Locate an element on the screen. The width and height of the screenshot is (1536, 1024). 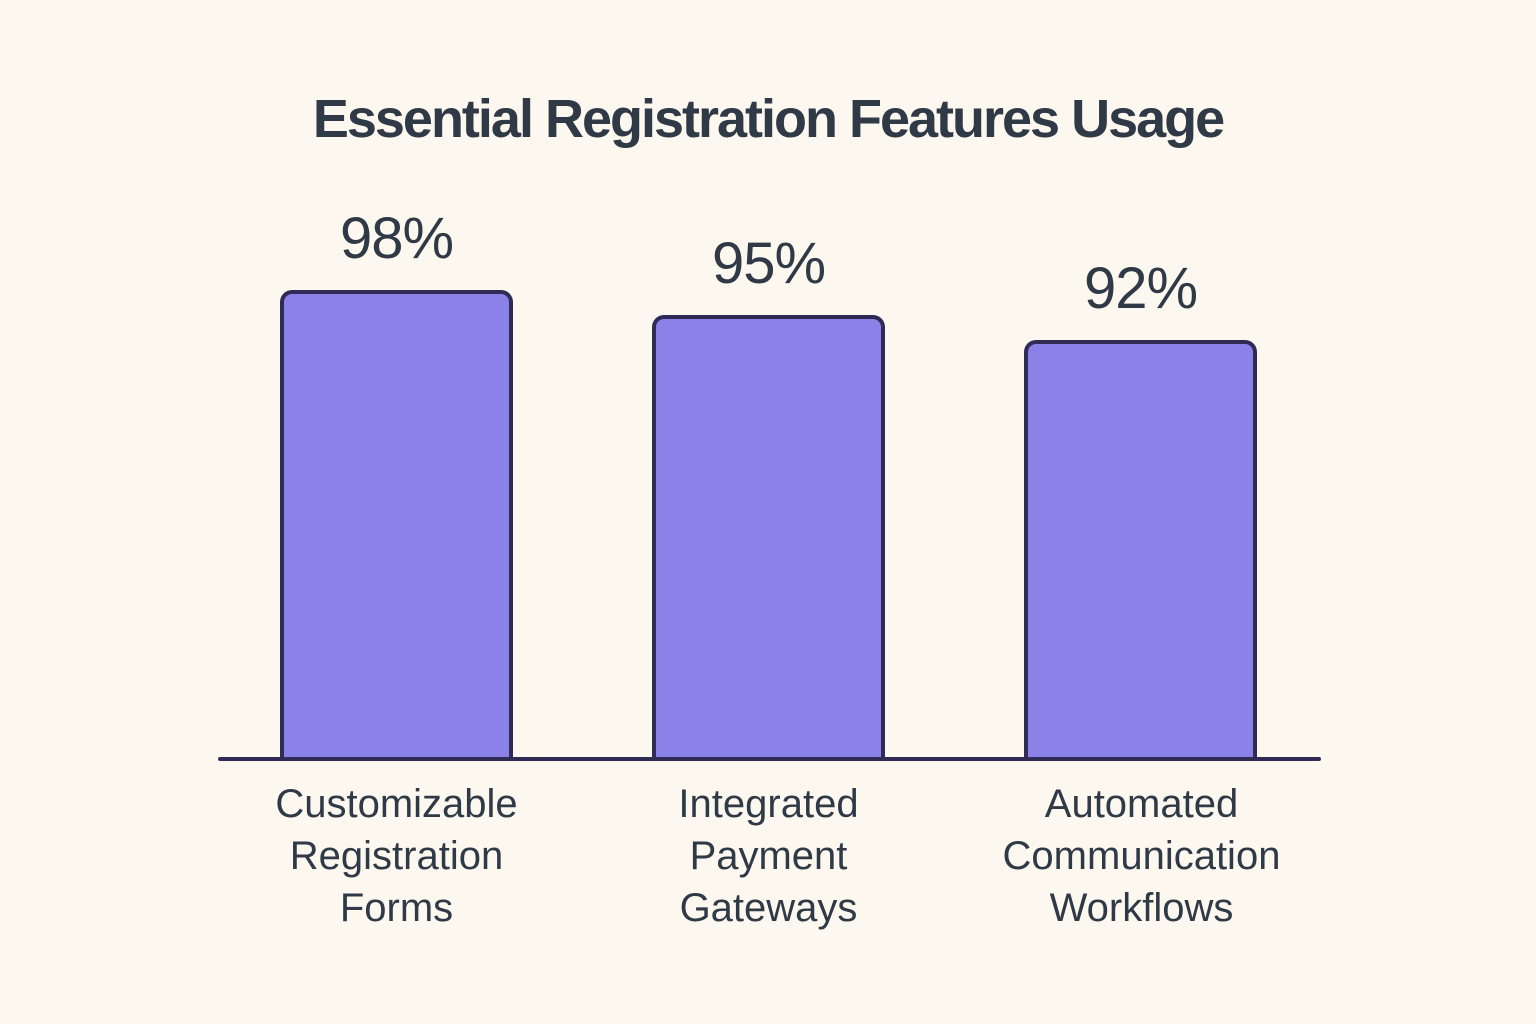
bar-group-customizable-registration-forms: 98% is located at coordinates (396, 481).